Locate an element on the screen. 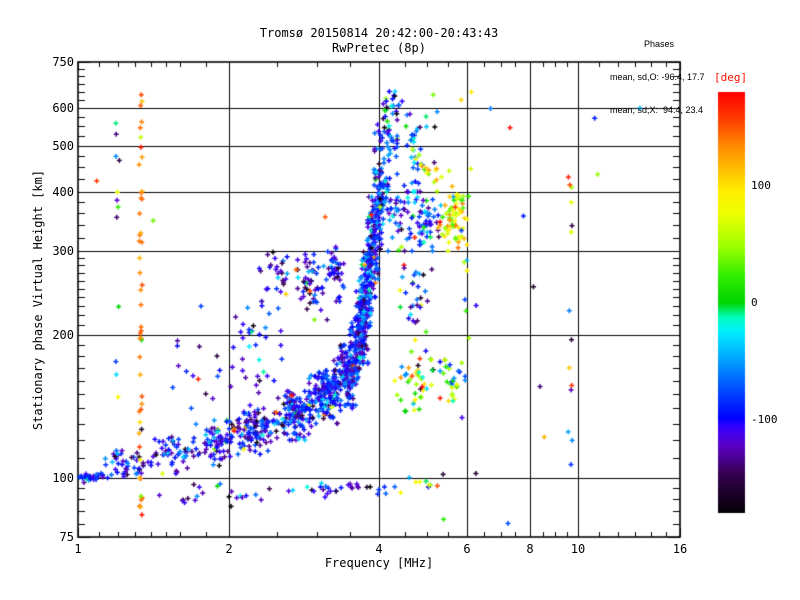 The image size is (800, 600). y-tick-label: 300 is located at coordinates (63, 251).